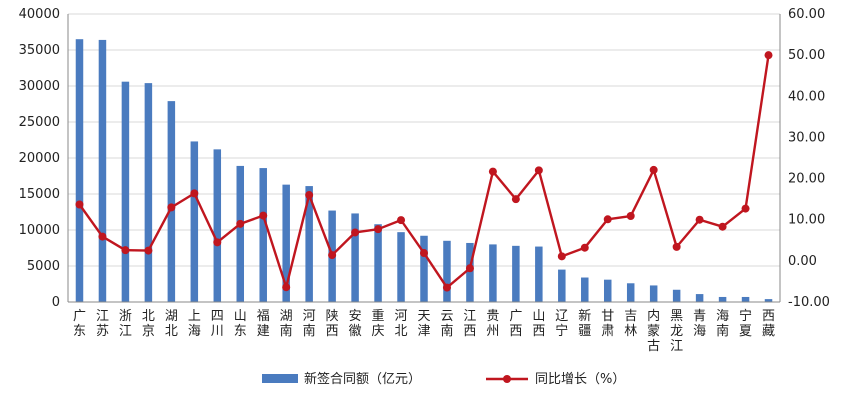 The image size is (849, 401). What do you see at coordinates (745, 323) in the screenshot?
I see `category-label: 宁夏` at bounding box center [745, 323].